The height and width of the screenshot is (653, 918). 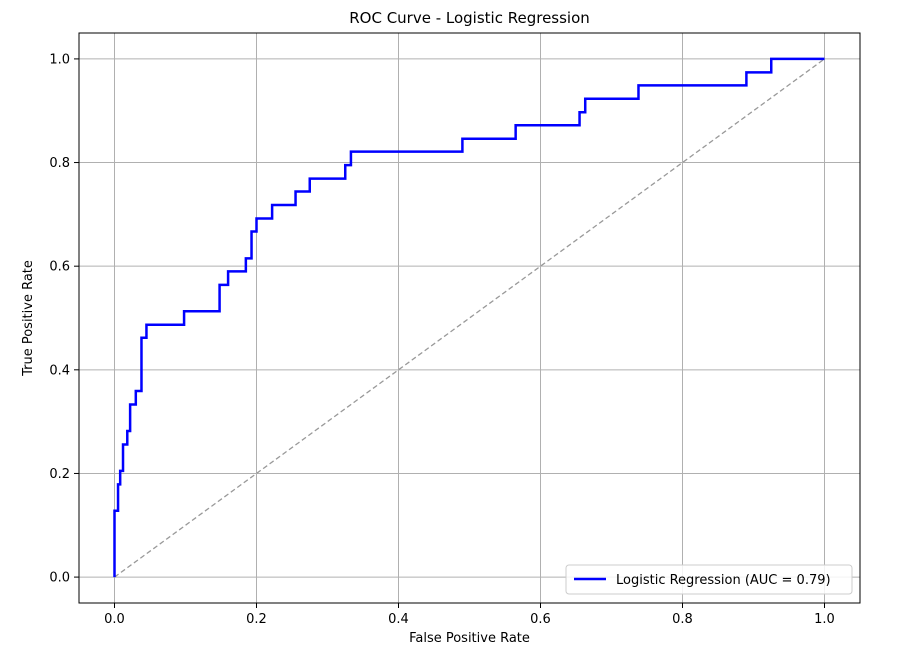 I want to click on x-tick-label: 0.4, so click(x=398, y=619).